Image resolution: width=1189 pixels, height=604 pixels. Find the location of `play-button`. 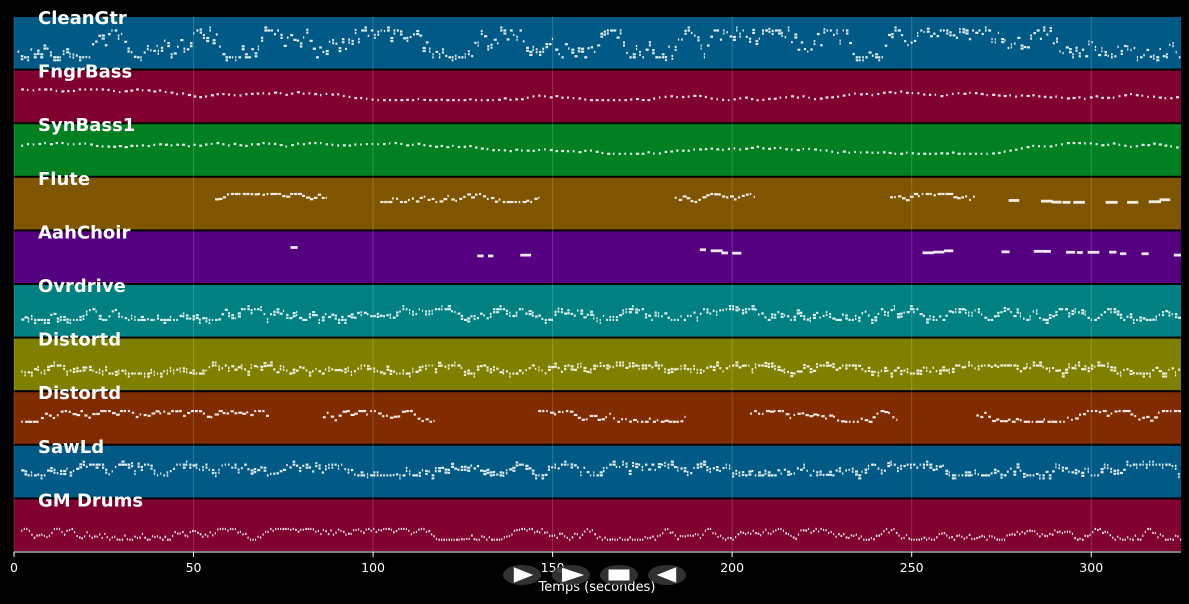

play-button is located at coordinates (522, 575).